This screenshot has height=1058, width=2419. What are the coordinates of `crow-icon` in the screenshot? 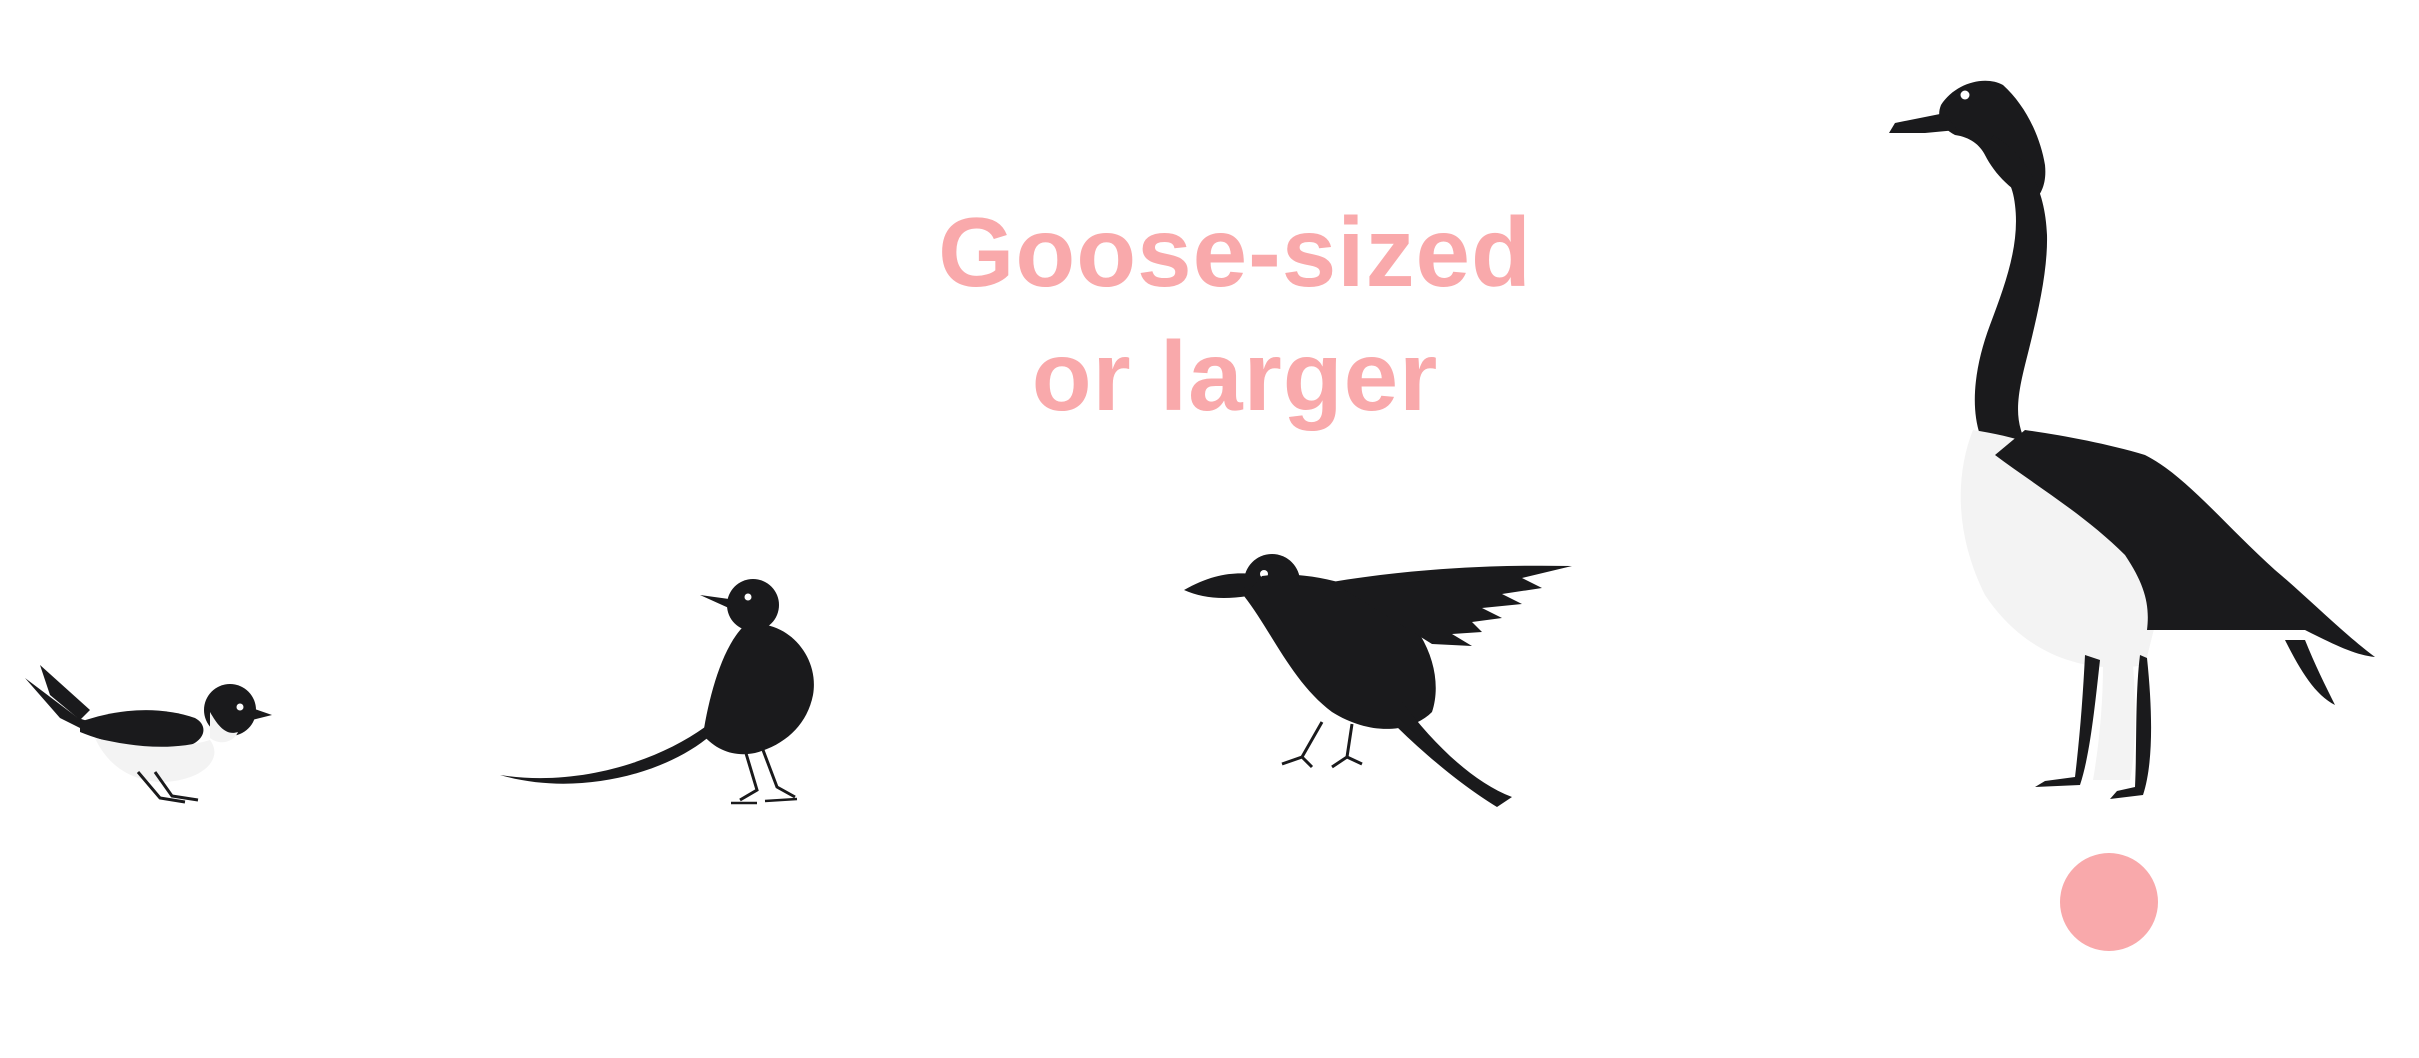 It's located at (1382, 682).